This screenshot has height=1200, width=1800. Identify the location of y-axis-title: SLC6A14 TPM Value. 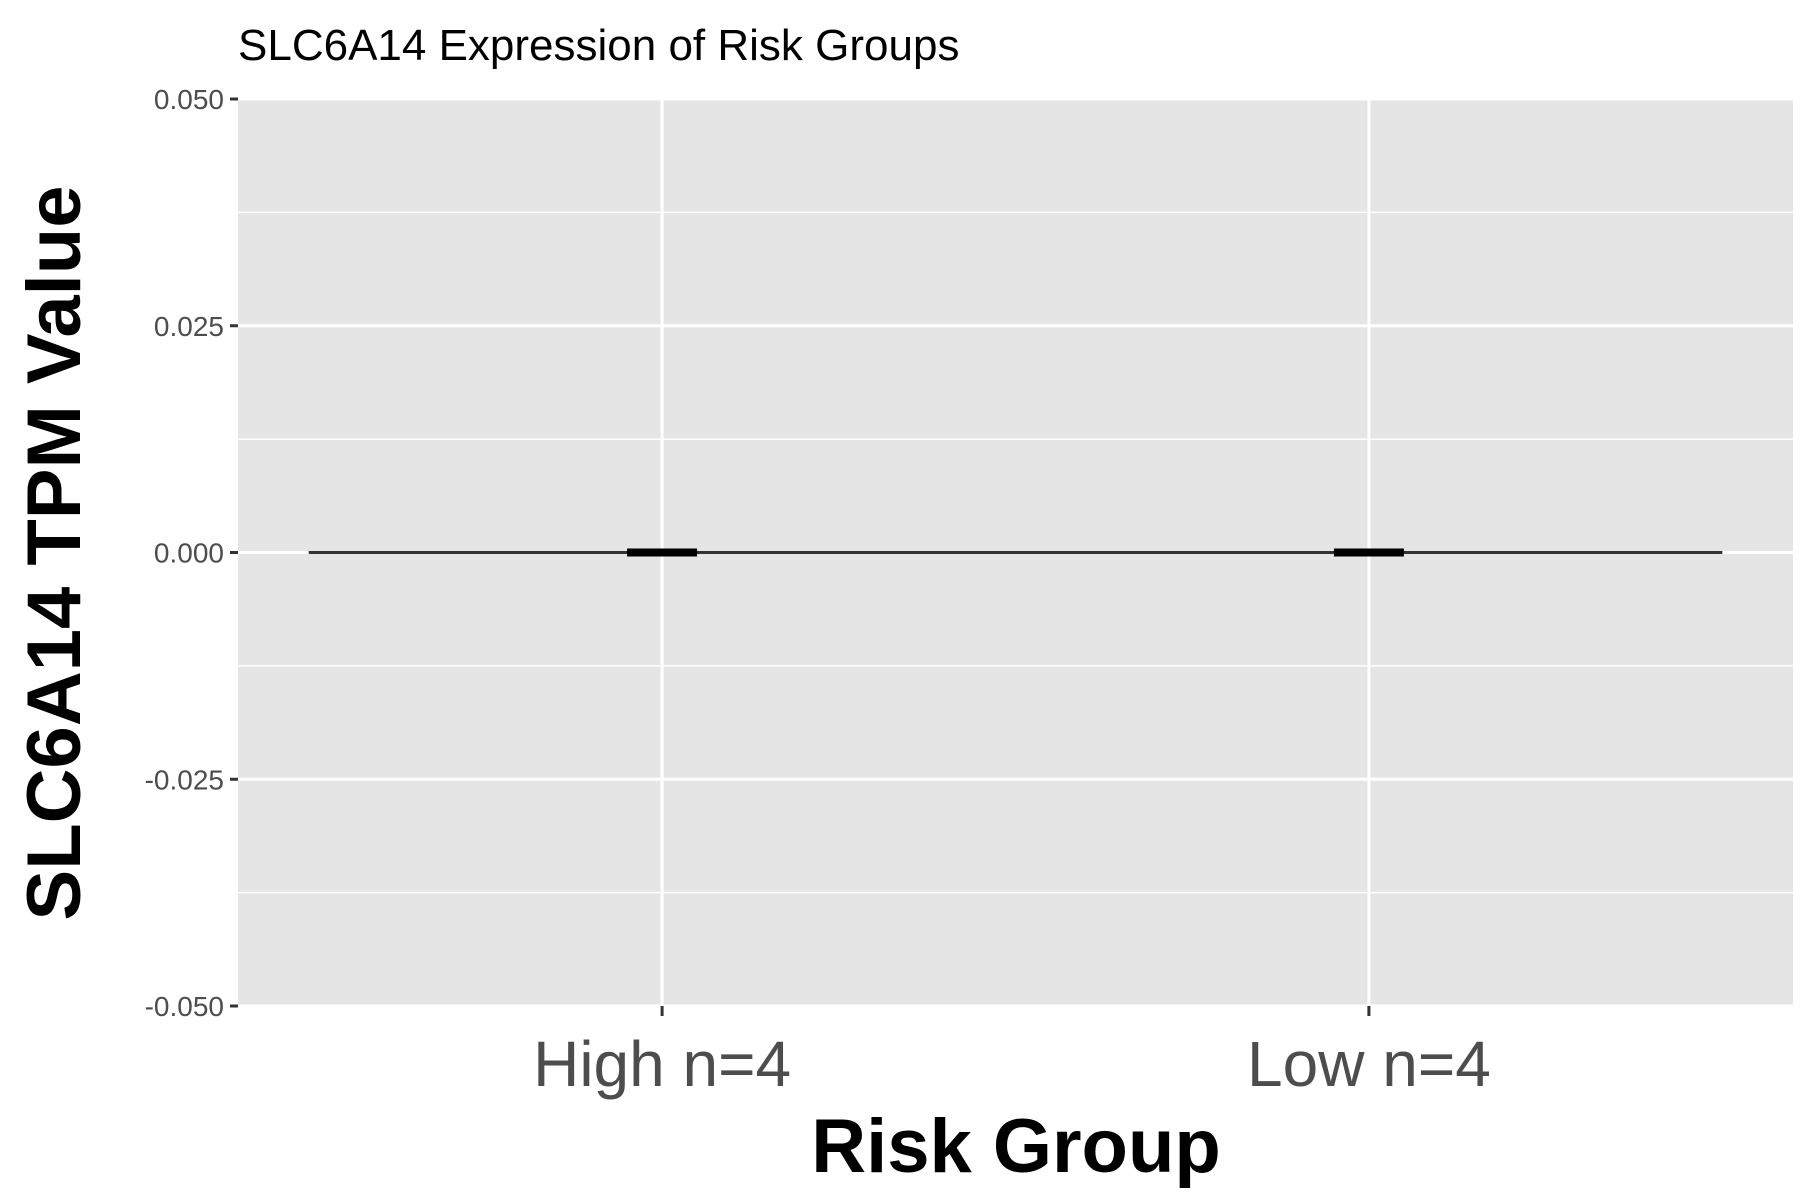
(54, 553).